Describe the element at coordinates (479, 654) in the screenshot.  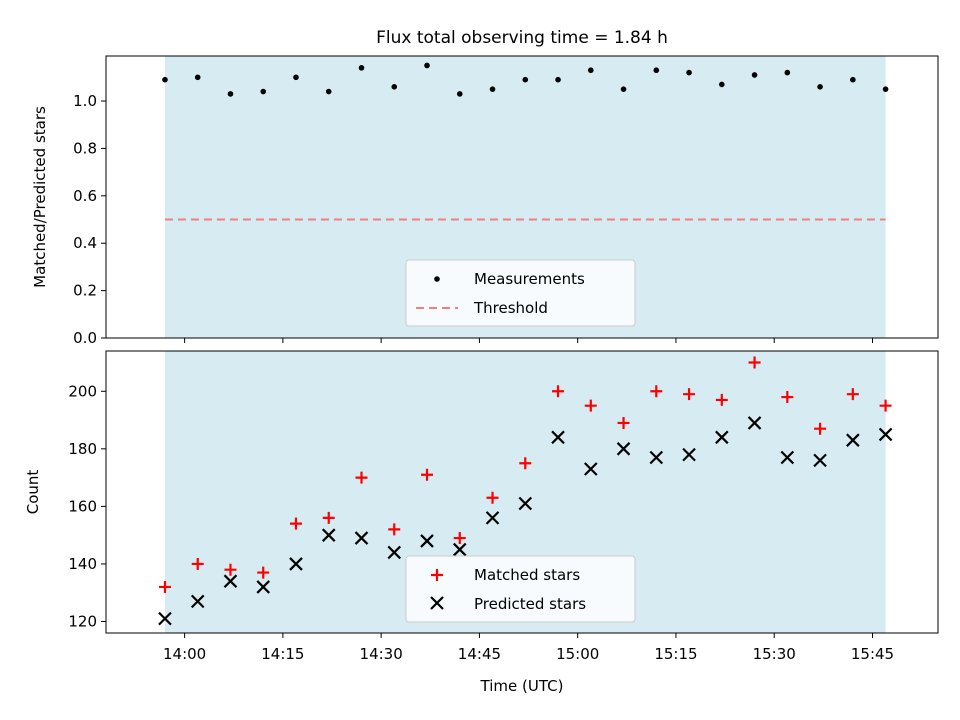
I see `x-tick-label: 14:45` at that location.